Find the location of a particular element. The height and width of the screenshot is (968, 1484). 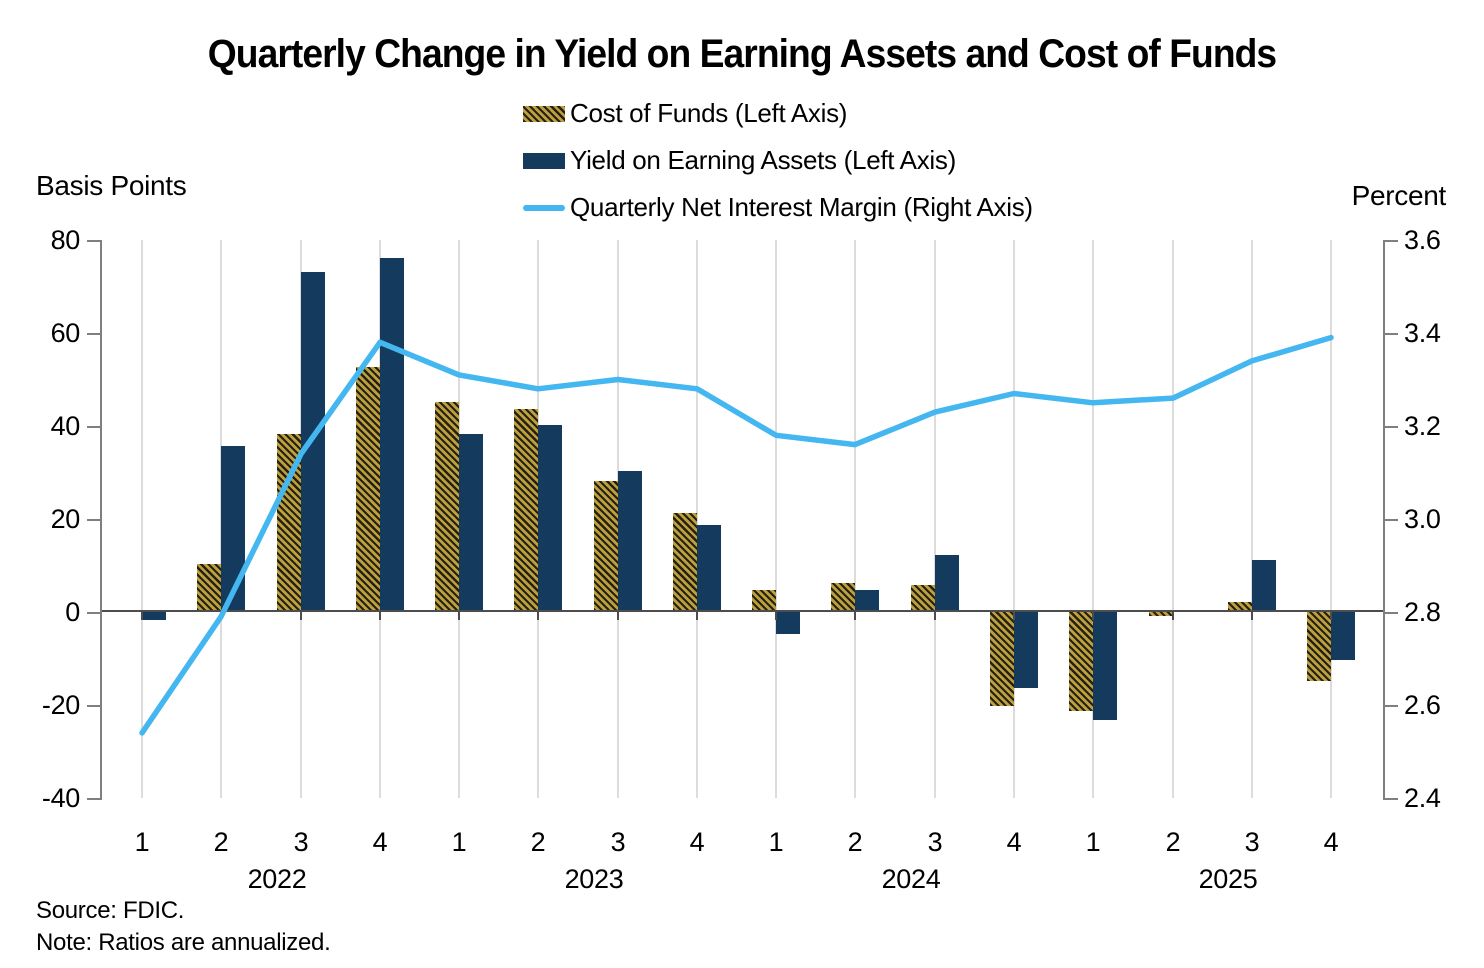

year-label: 2024 is located at coordinates (911, 879).